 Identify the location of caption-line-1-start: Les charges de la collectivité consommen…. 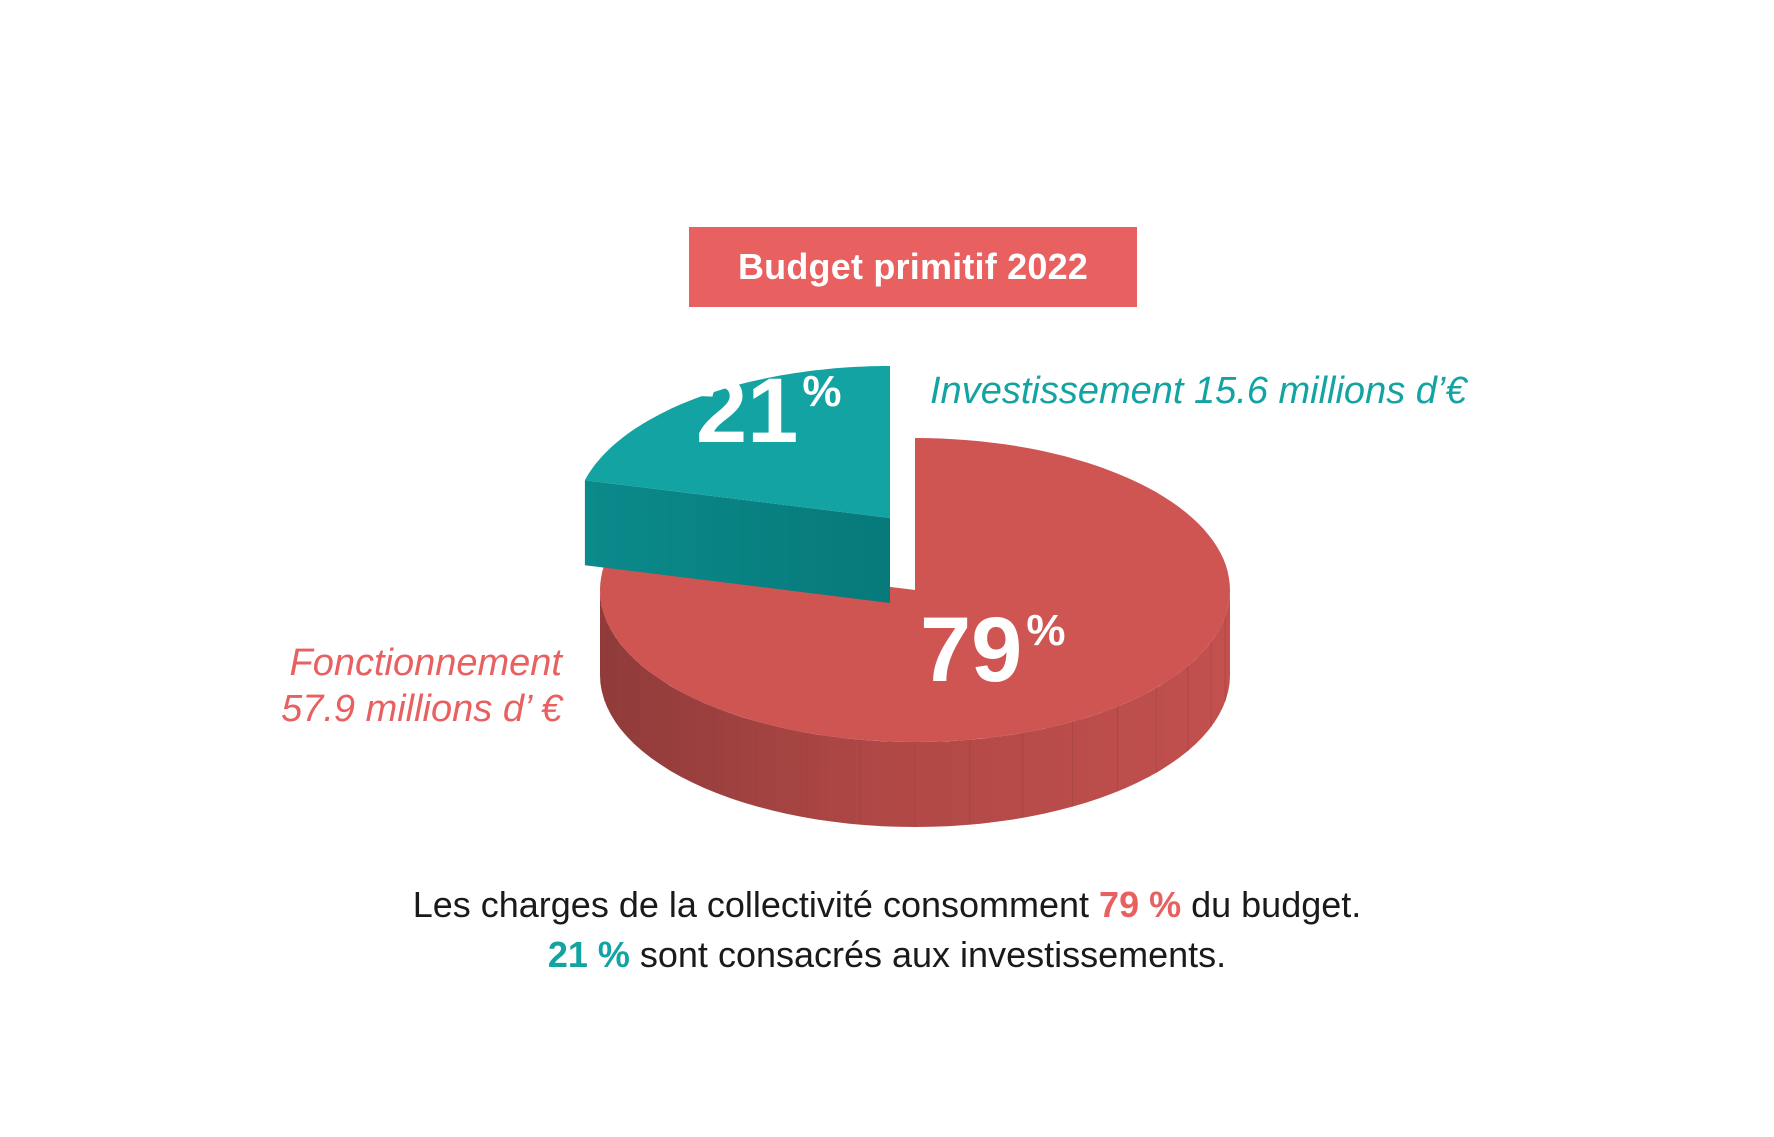
(756, 904).